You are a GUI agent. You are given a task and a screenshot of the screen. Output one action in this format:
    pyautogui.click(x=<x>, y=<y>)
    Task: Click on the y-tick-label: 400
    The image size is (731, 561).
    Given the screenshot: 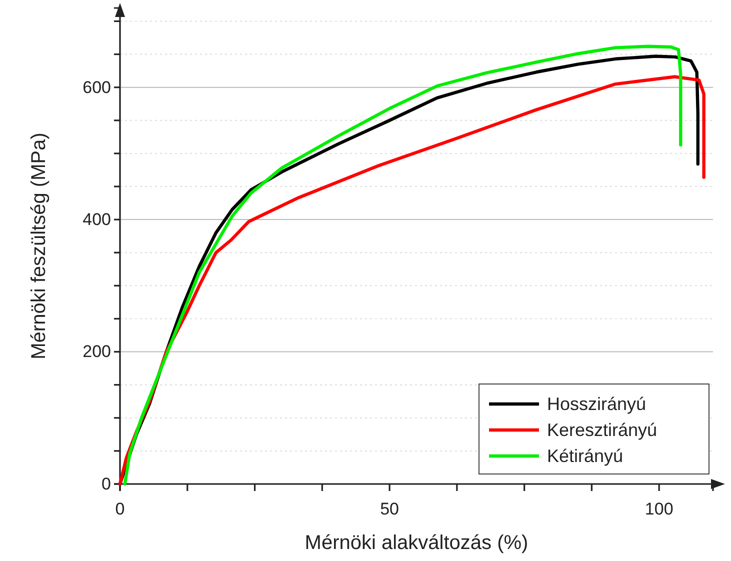 What is the action you would take?
    pyautogui.click(x=96, y=219)
    